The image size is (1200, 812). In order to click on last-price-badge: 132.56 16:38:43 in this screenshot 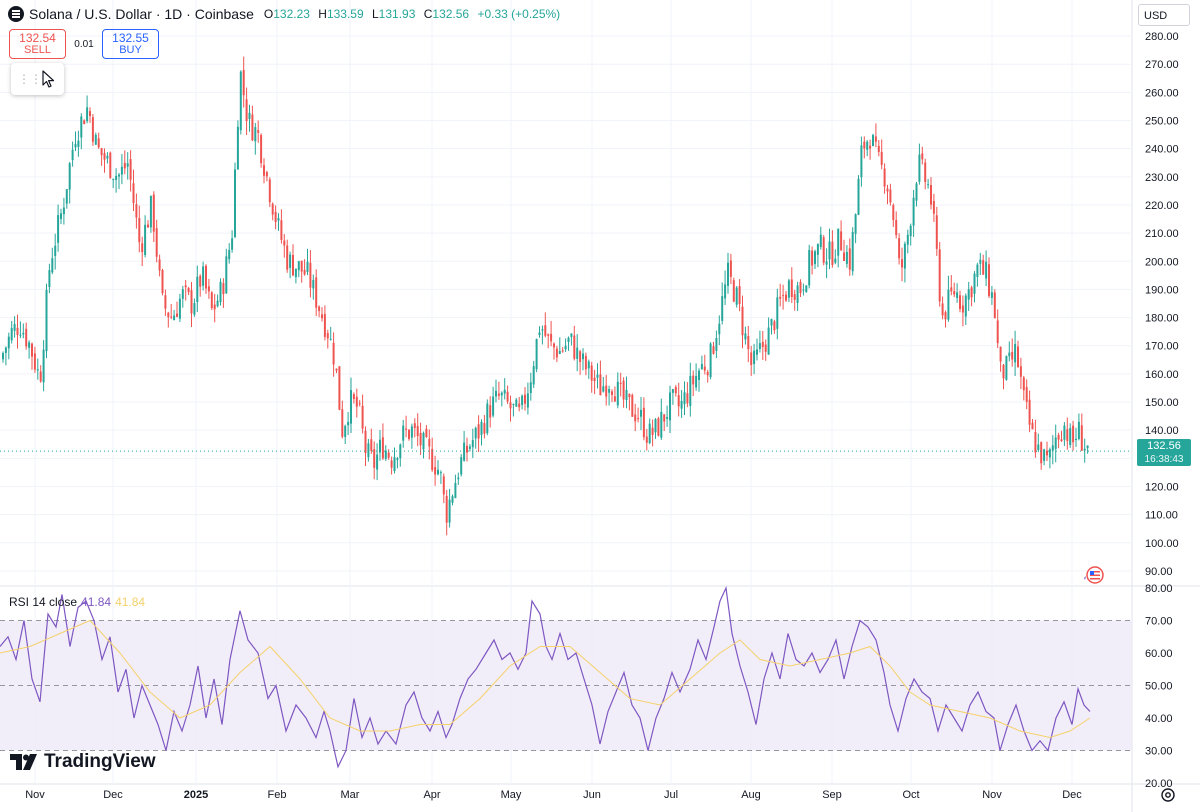, I will do `click(1164, 452)`.